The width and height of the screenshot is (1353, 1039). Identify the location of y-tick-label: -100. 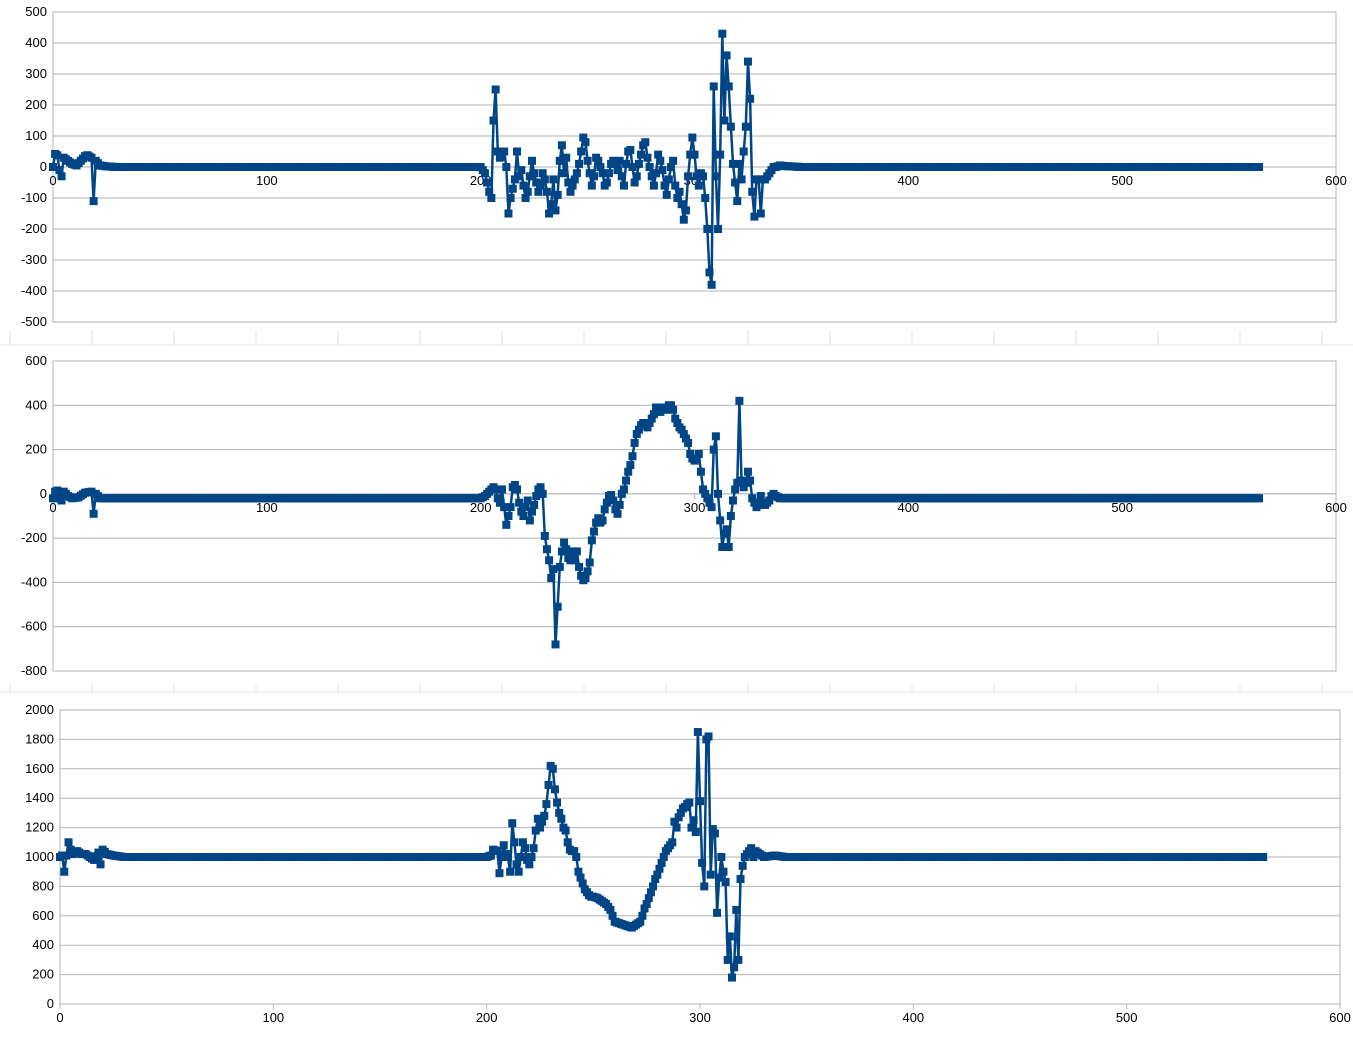
(34, 197).